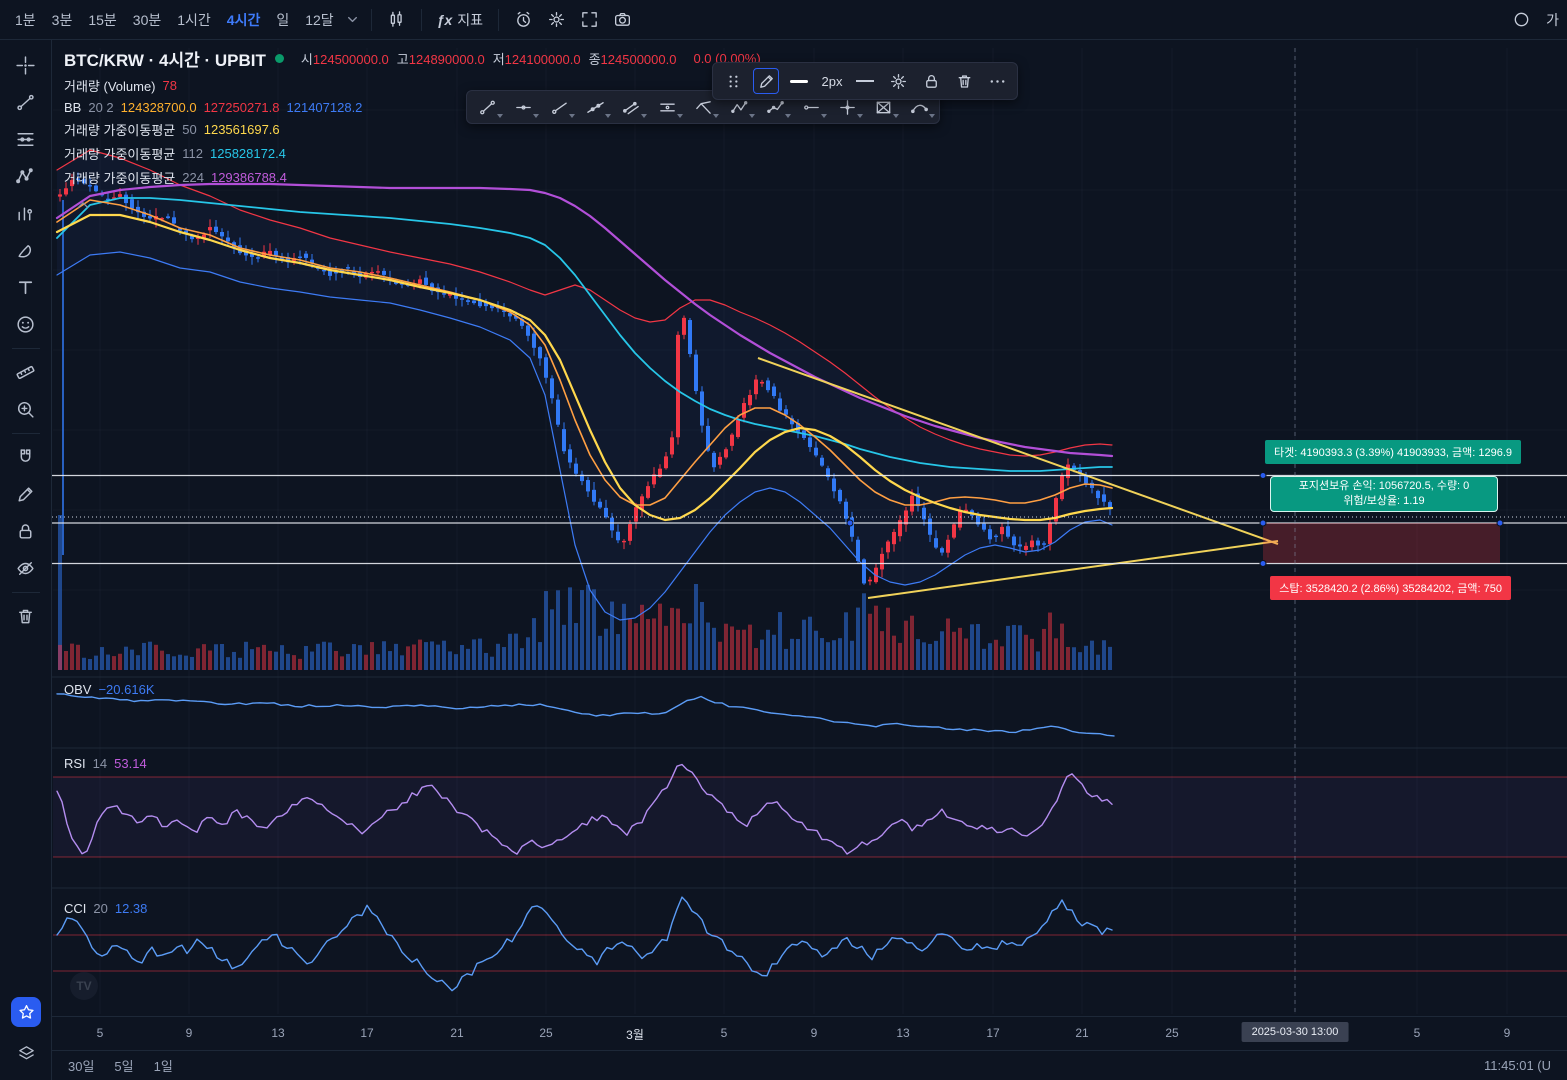 This screenshot has width=1567, height=1080. What do you see at coordinates (739, 107) in the screenshot?
I see `tool-zigzag` at bounding box center [739, 107].